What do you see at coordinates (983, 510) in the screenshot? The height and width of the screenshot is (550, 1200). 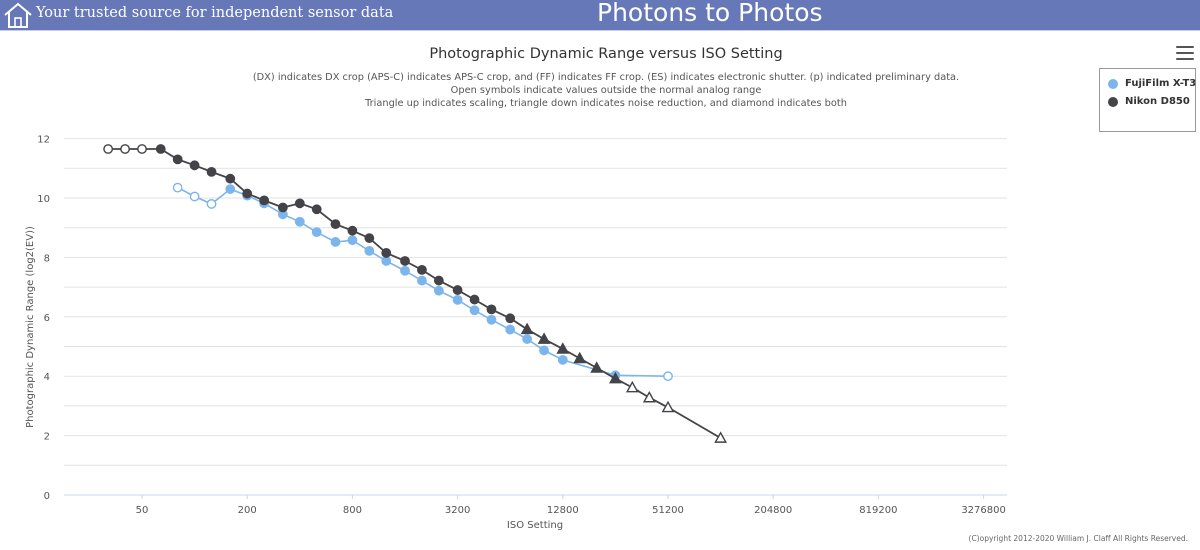 I see `x-tick-label: 3276800` at bounding box center [983, 510].